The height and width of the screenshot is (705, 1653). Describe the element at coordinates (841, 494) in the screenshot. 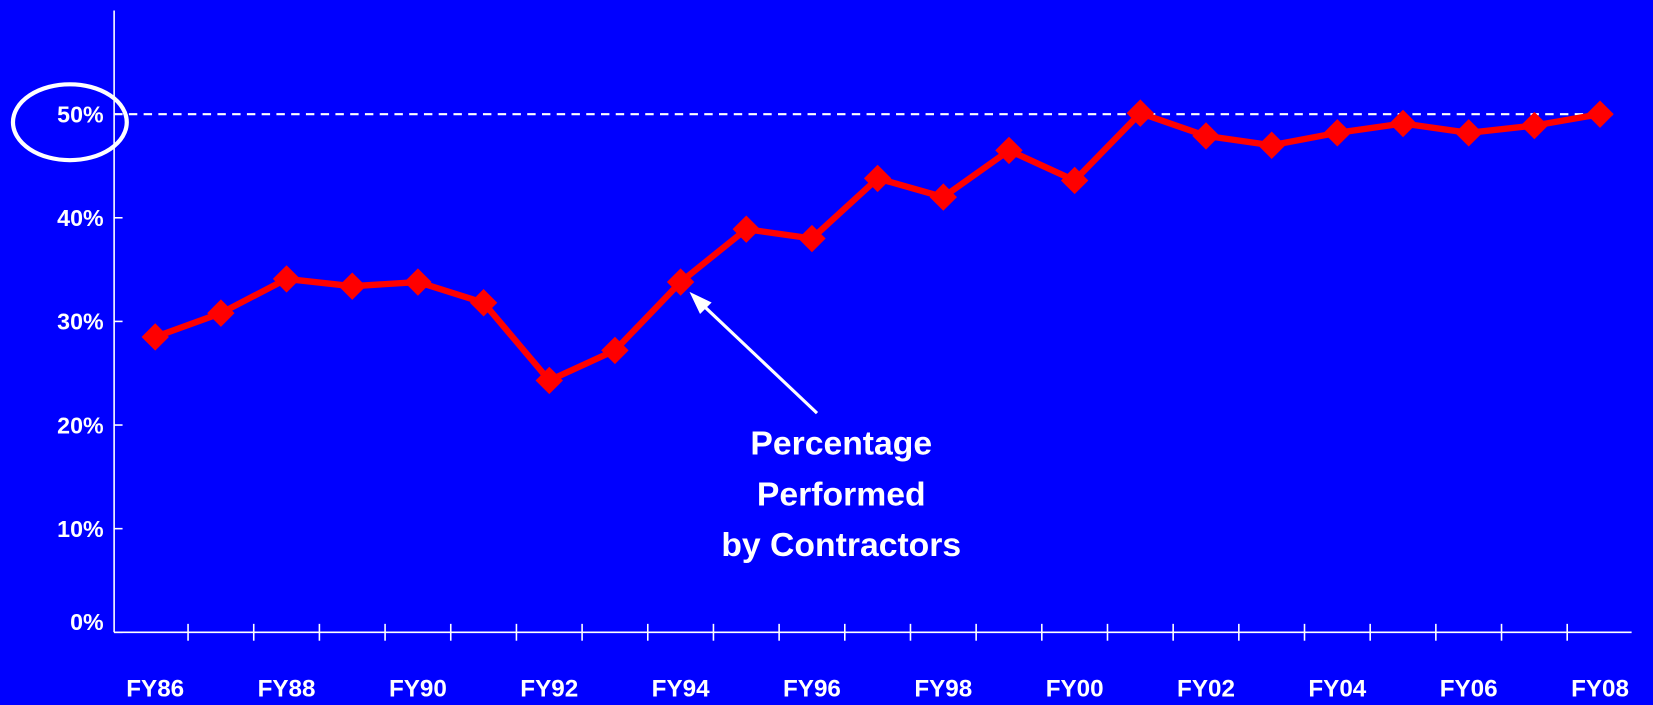

I see `annotation: Performed` at that location.